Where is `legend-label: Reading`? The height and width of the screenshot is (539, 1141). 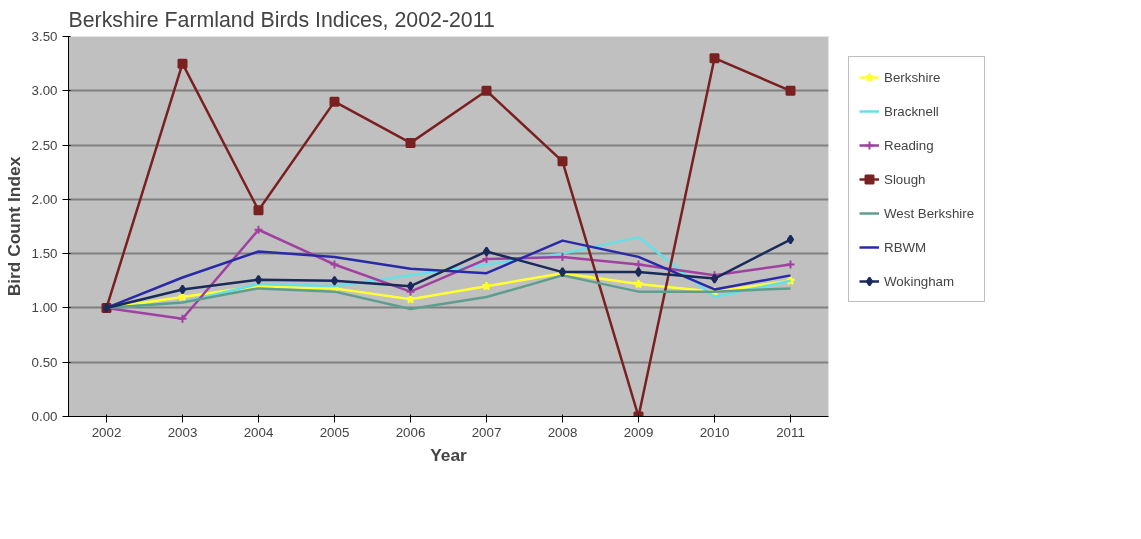 legend-label: Reading is located at coordinates (909, 145).